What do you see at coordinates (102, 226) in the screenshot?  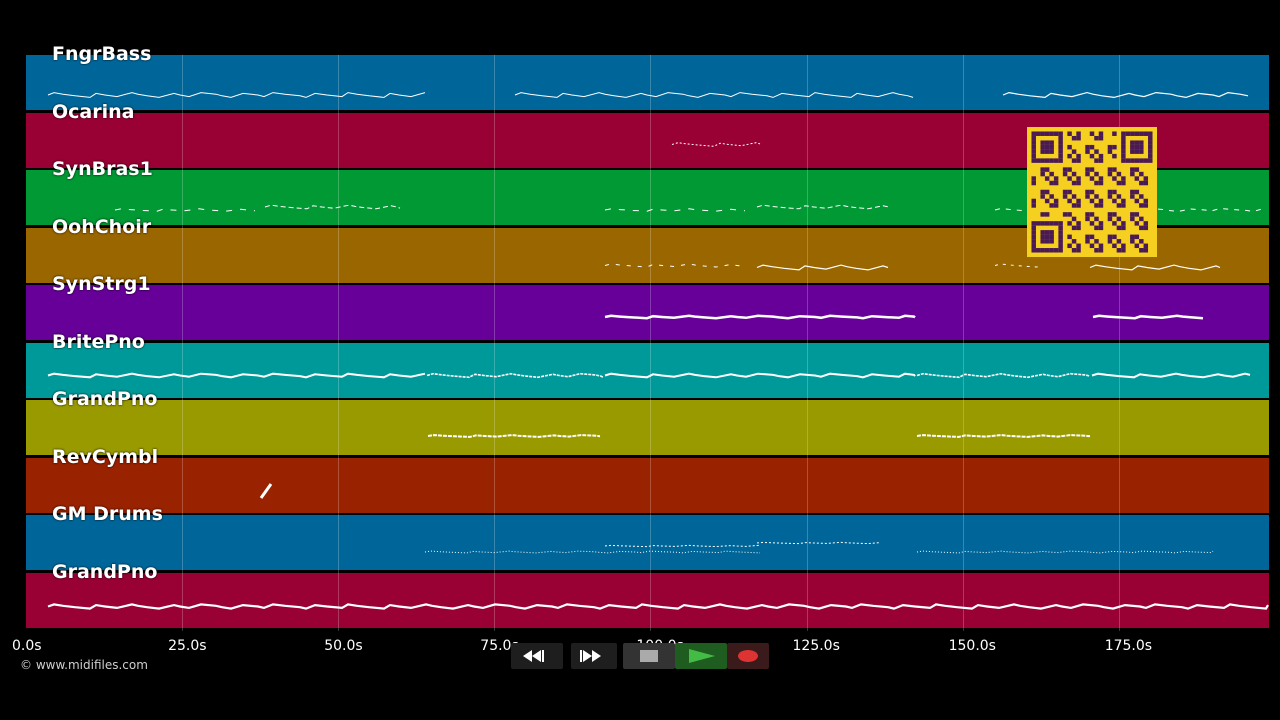 I see `track-label: OohChoir` at bounding box center [102, 226].